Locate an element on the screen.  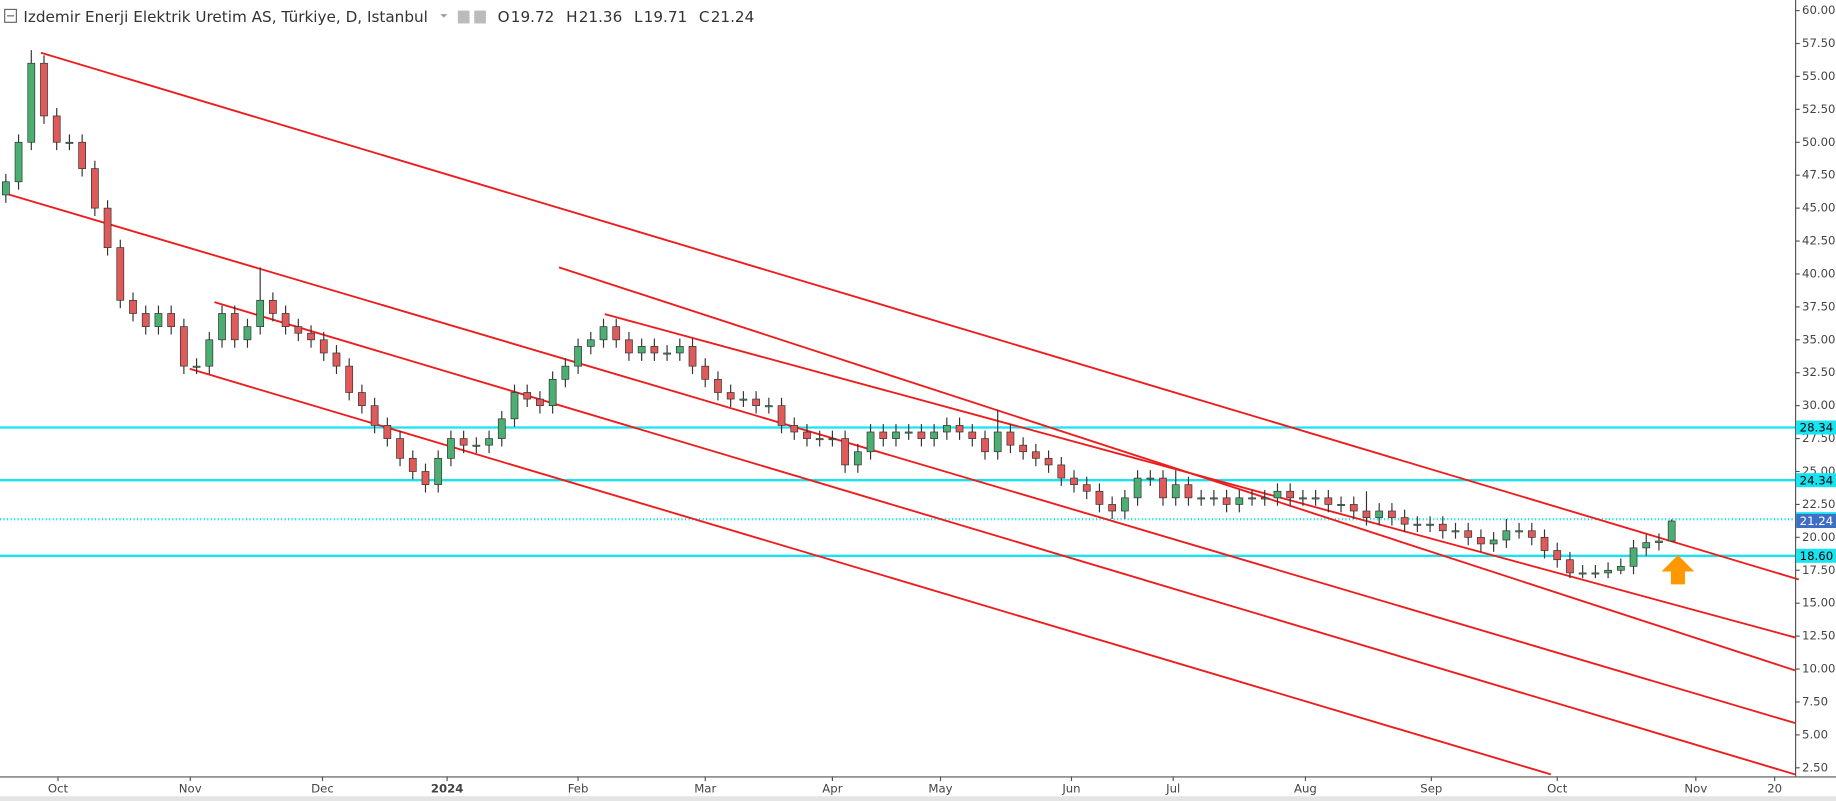
y-tick-label: 22.50 is located at coordinates (1818, 504).